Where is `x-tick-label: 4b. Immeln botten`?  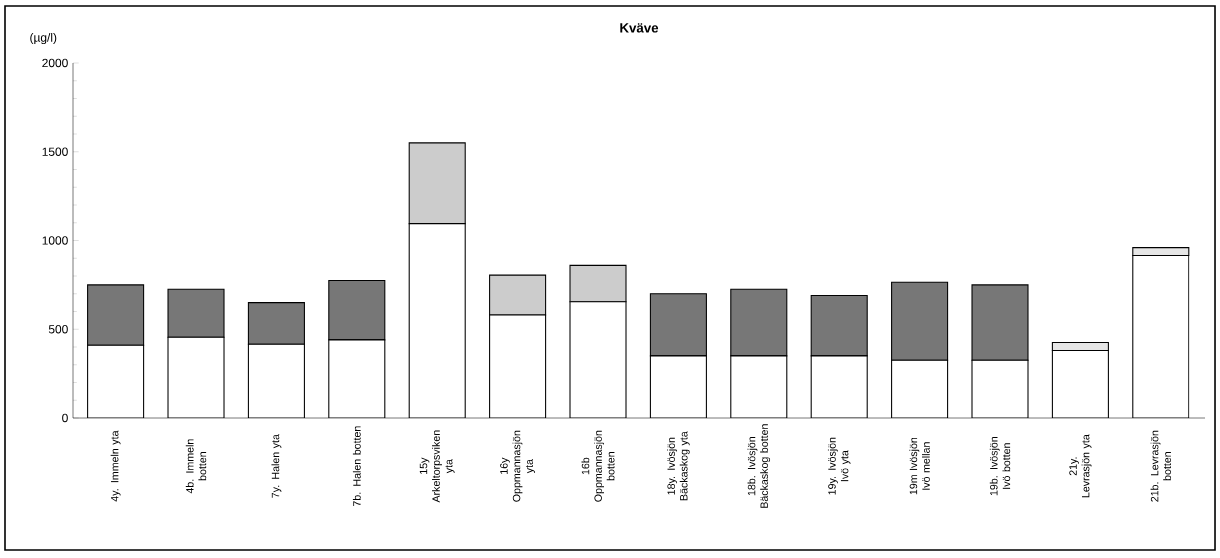 x-tick-label: 4b. Immeln botten is located at coordinates (196, 466).